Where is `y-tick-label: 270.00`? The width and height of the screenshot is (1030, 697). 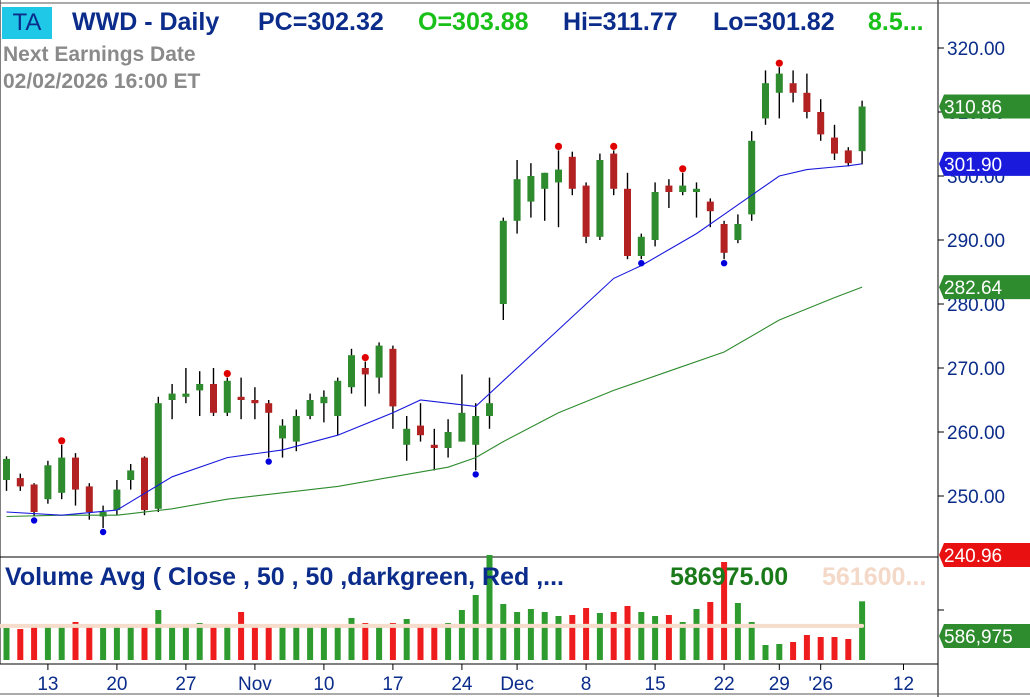
y-tick-label: 270.00 is located at coordinates (976, 369).